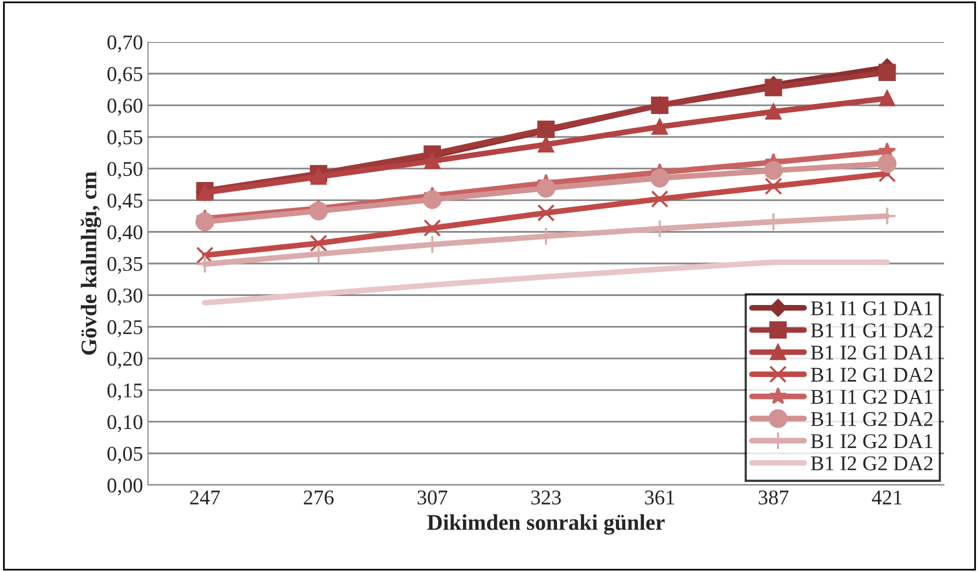 The width and height of the screenshot is (979, 572). I want to click on y-axis-title: Gövde kalınlığı, cm, so click(91, 263).